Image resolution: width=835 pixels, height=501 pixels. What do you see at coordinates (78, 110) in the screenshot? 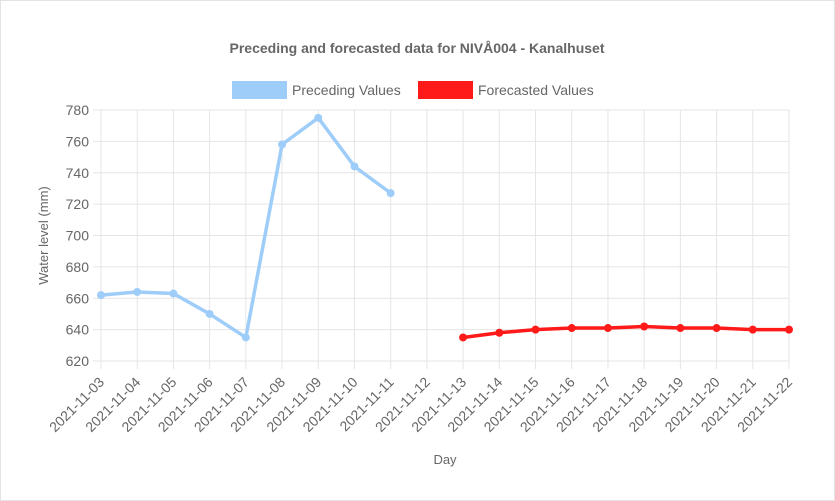
I see `y-tick-label: 780` at bounding box center [78, 110].